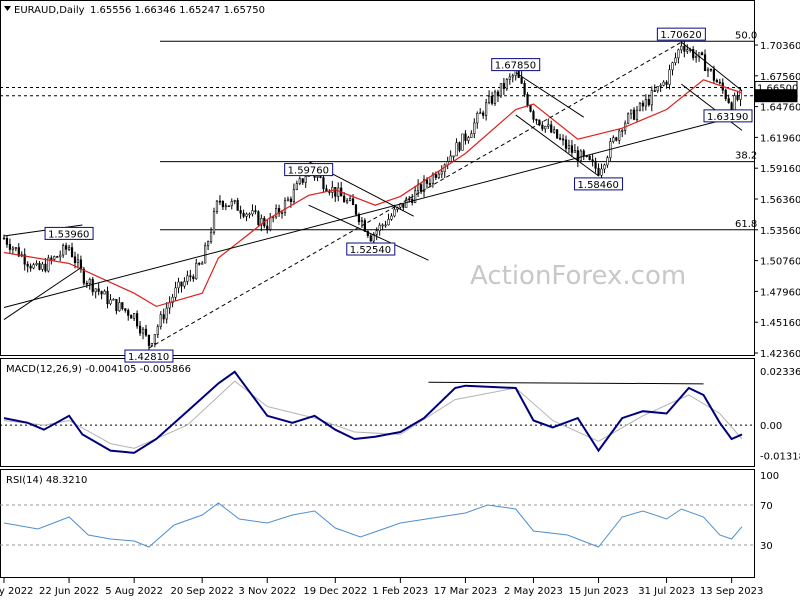 This screenshot has height=600, width=800. I want to click on level-label-0: 1.70620, so click(681, 34).